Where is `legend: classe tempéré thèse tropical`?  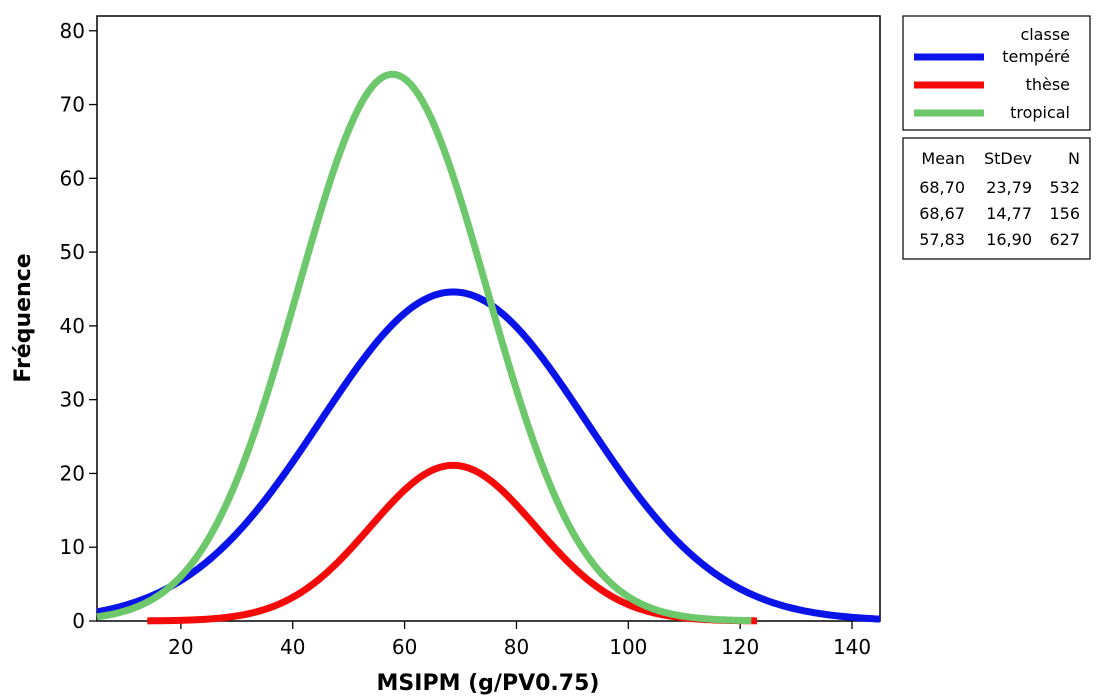
legend: classe tempéré thèse tropical is located at coordinates (996, 73).